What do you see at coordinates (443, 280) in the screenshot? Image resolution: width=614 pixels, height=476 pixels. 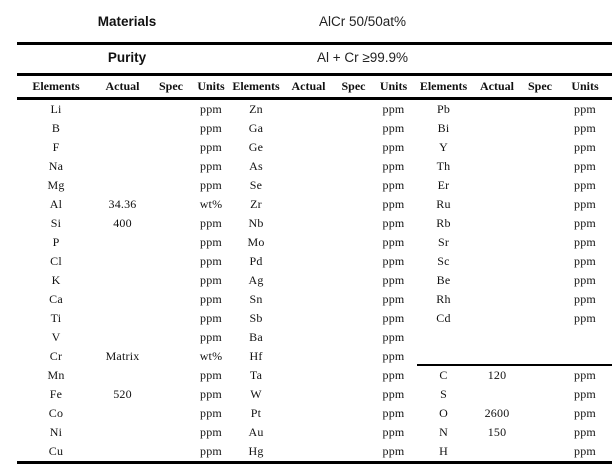 I see `element-cell: Be` at bounding box center [443, 280].